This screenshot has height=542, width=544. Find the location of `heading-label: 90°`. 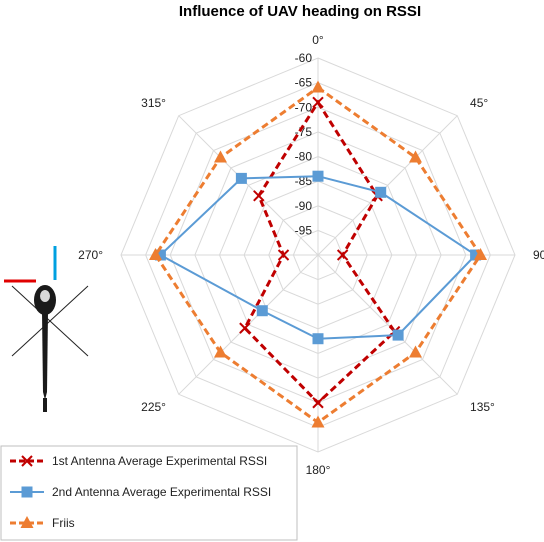

heading-label: 90° is located at coordinates (538, 255).